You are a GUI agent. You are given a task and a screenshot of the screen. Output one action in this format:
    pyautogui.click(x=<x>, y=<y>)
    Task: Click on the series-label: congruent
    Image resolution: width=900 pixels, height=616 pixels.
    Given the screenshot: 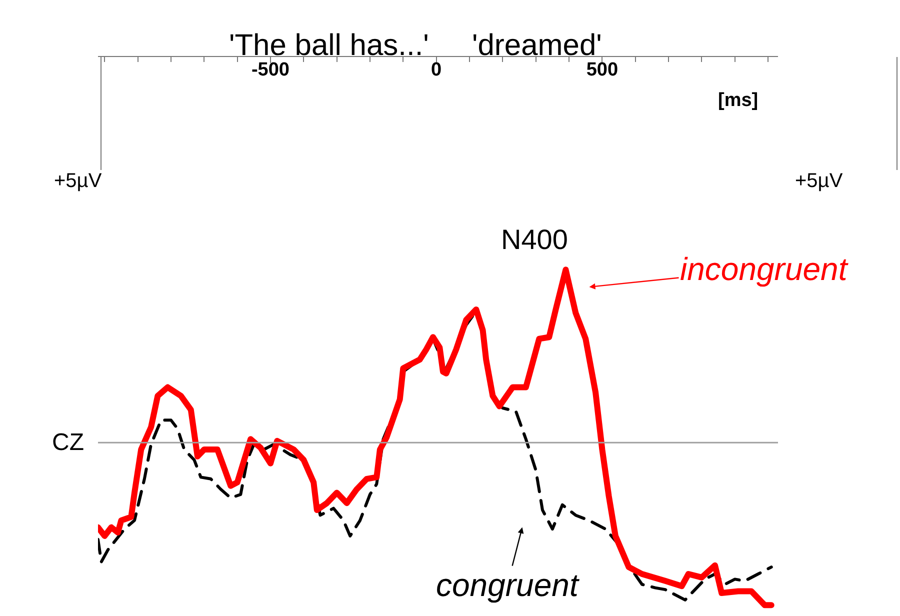 What is the action you would take?
    pyautogui.click(x=508, y=585)
    